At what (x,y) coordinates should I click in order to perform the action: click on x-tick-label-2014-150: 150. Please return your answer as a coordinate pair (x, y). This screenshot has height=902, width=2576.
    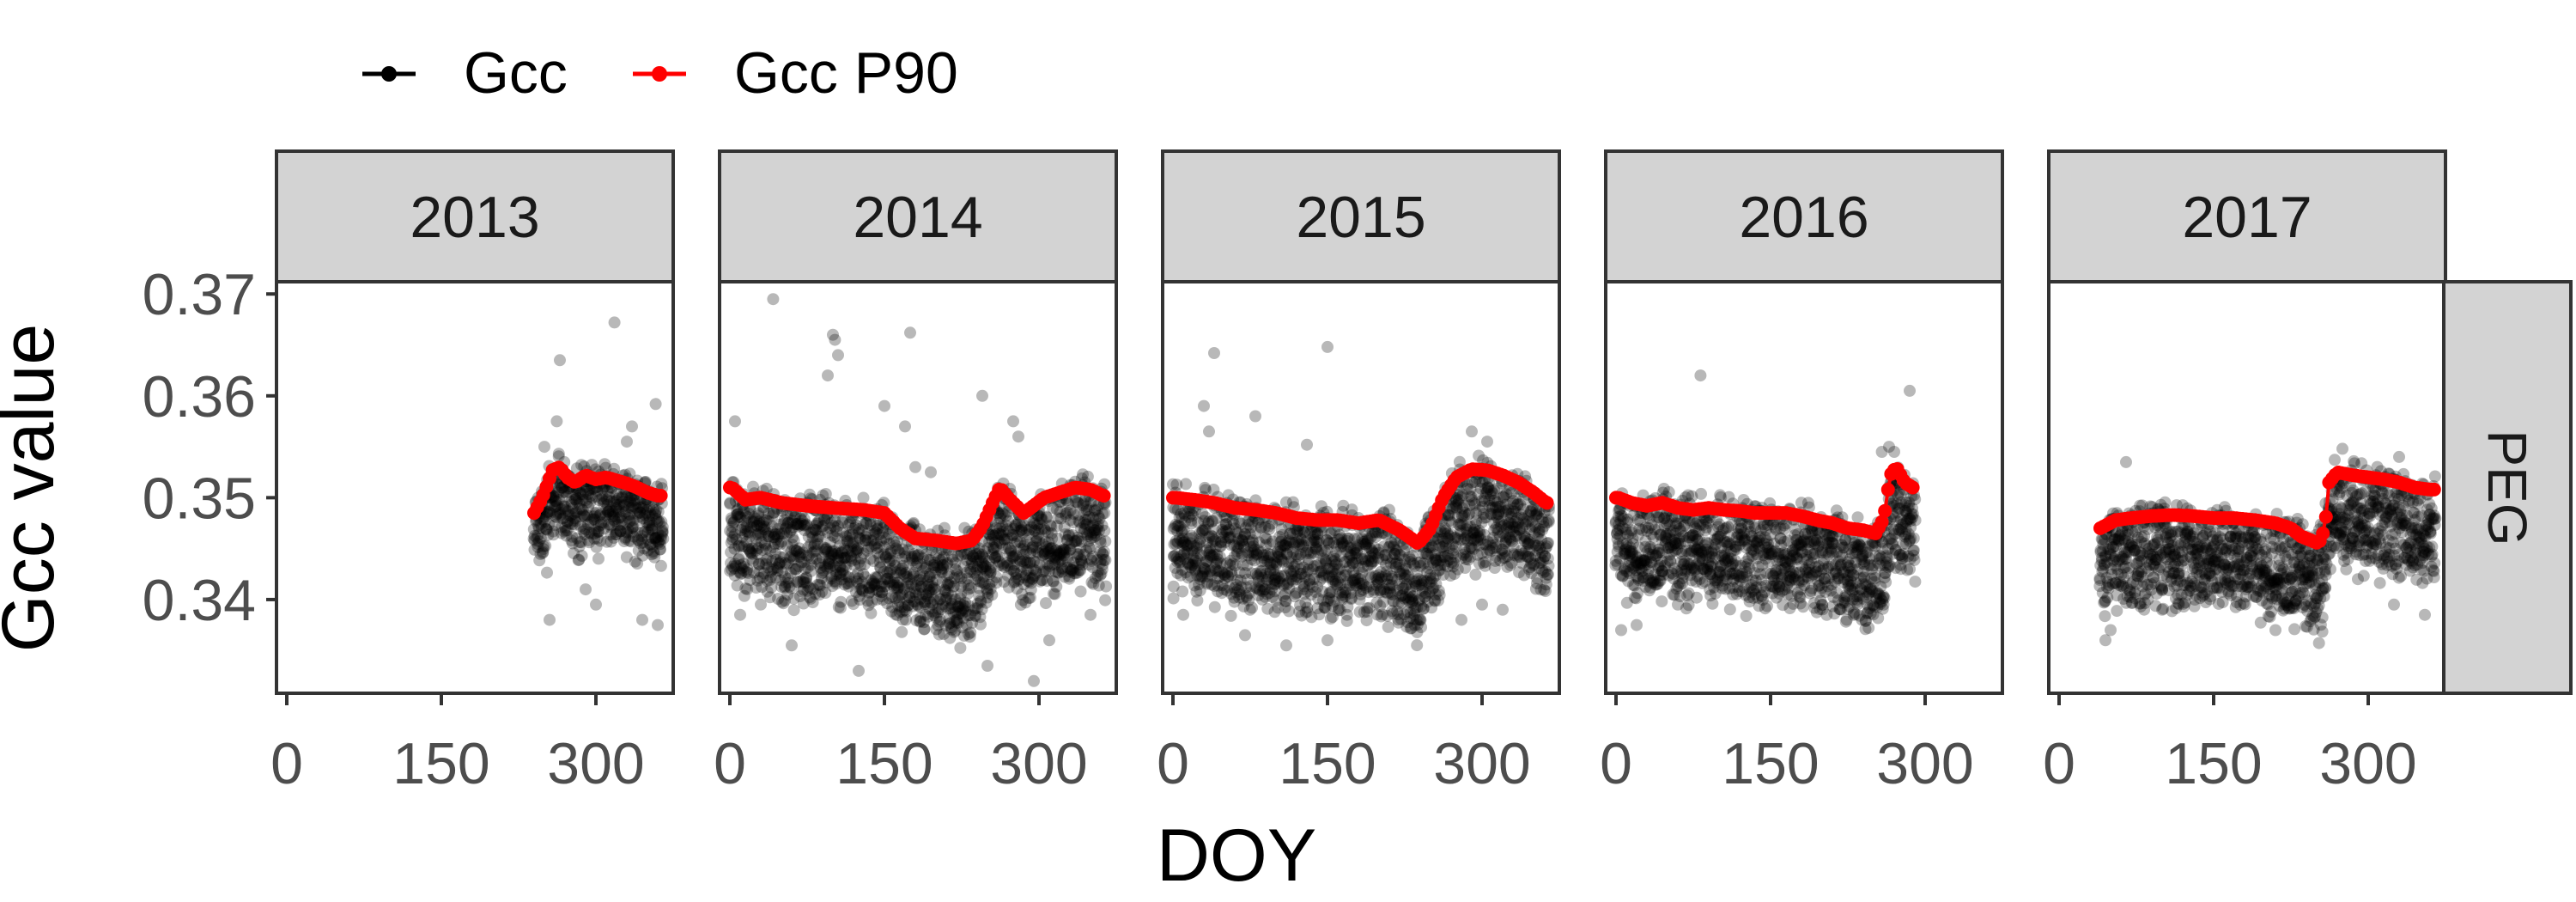
    Looking at the image, I should click on (884, 763).